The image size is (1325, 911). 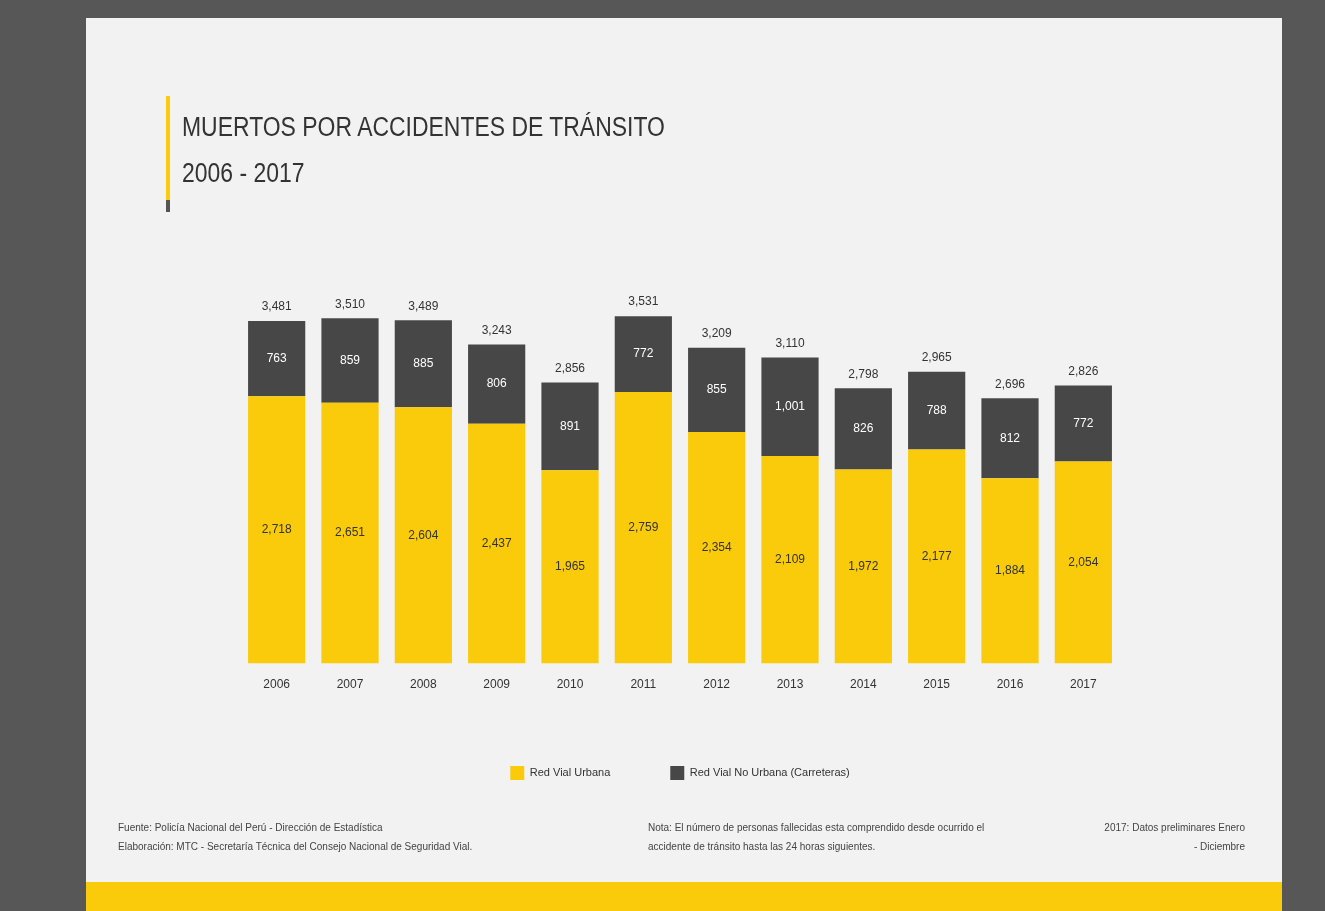 What do you see at coordinates (817, 837) in the screenshot?
I see `text: Nota: El número de personas fallecidas esta comprendido desde ocurrido el accidente de tránsito hasta las 24 horas siguientes.` at bounding box center [817, 837].